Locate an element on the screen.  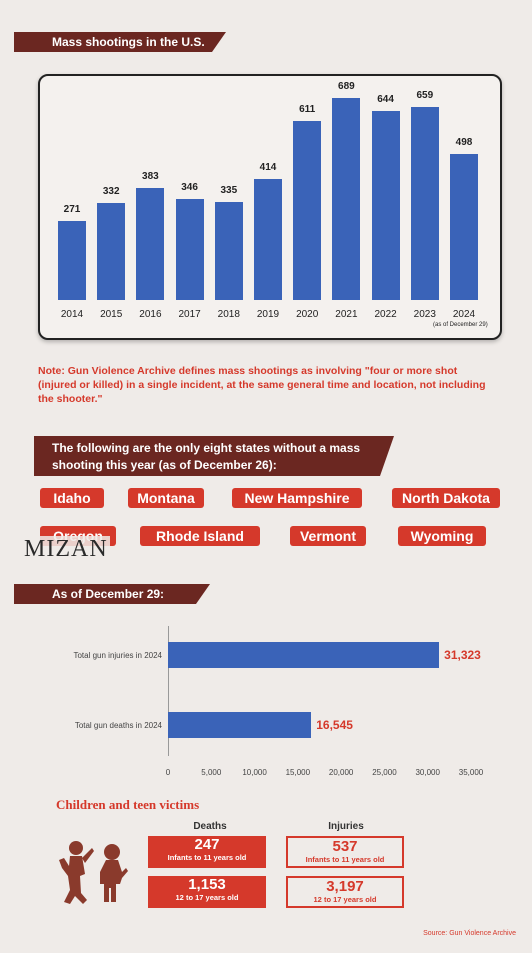
bar-category-2020: 2020 is located at coordinates (307, 314).